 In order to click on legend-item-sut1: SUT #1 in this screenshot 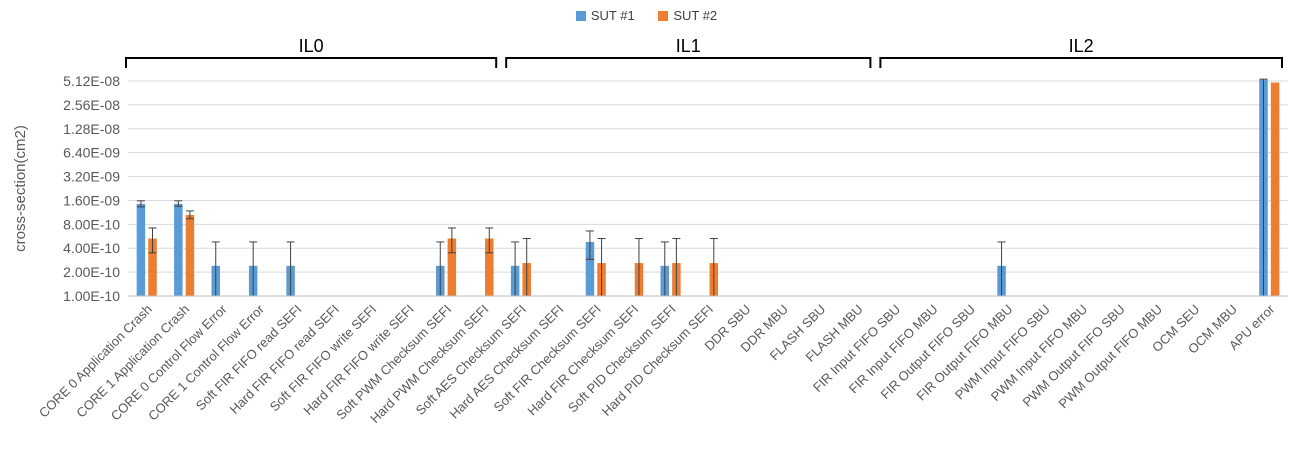, I will do `click(605, 15)`.